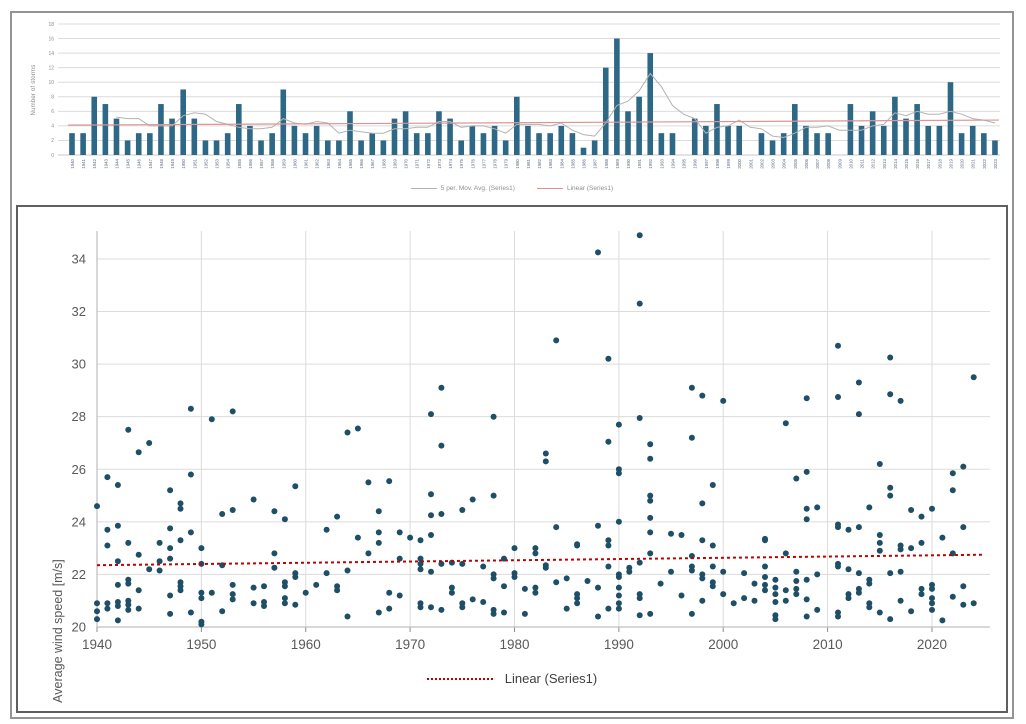  What do you see at coordinates (495, 163) in the screenshot?
I see `svg-text: 1978` at bounding box center [495, 163].